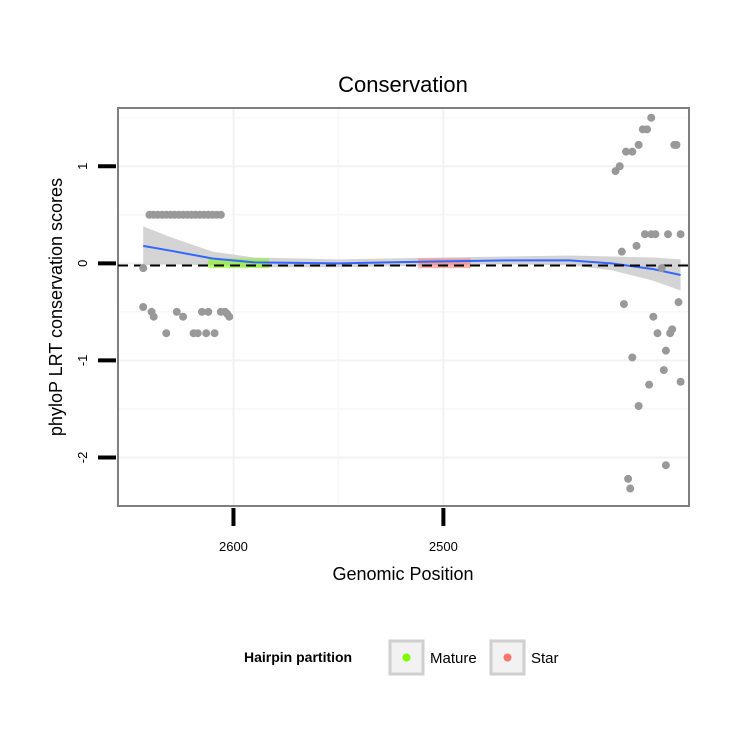 This screenshot has height=750, width=750. Describe the element at coordinates (444, 263) in the screenshot. I see `star-band` at that location.